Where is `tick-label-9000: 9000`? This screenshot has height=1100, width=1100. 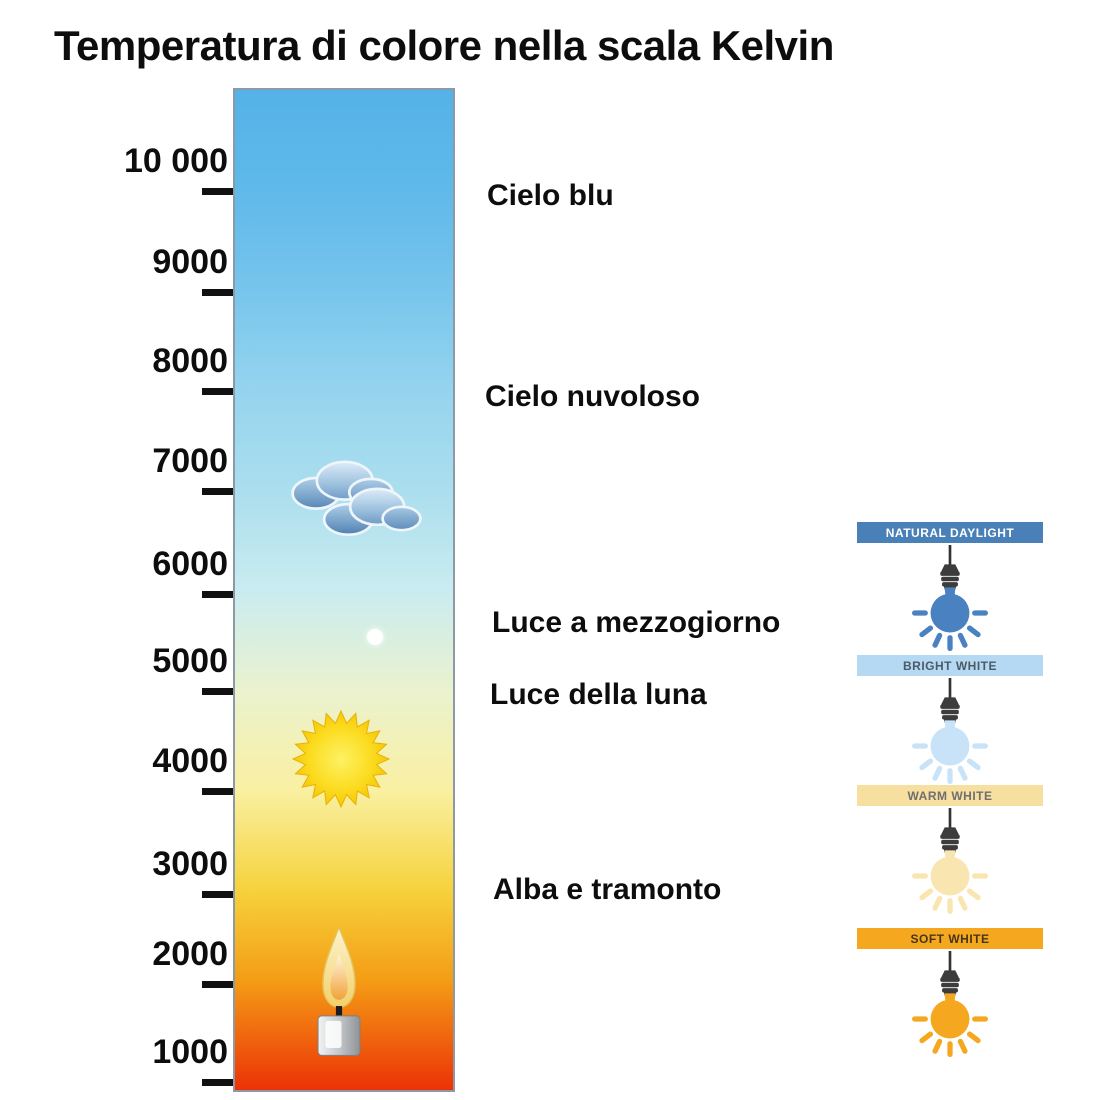 tick-label-9000: 9000 is located at coordinates (190, 262).